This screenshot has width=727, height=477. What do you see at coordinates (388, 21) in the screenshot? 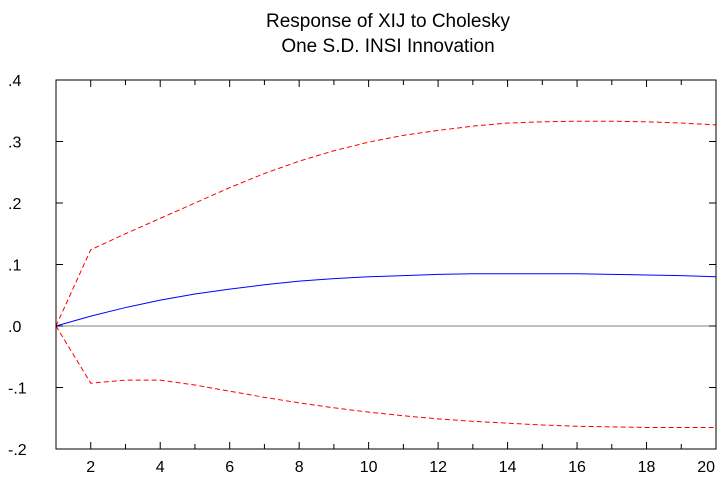
I see `chart-title-line-1: Response of XIJ to Cholesky` at bounding box center [388, 21].